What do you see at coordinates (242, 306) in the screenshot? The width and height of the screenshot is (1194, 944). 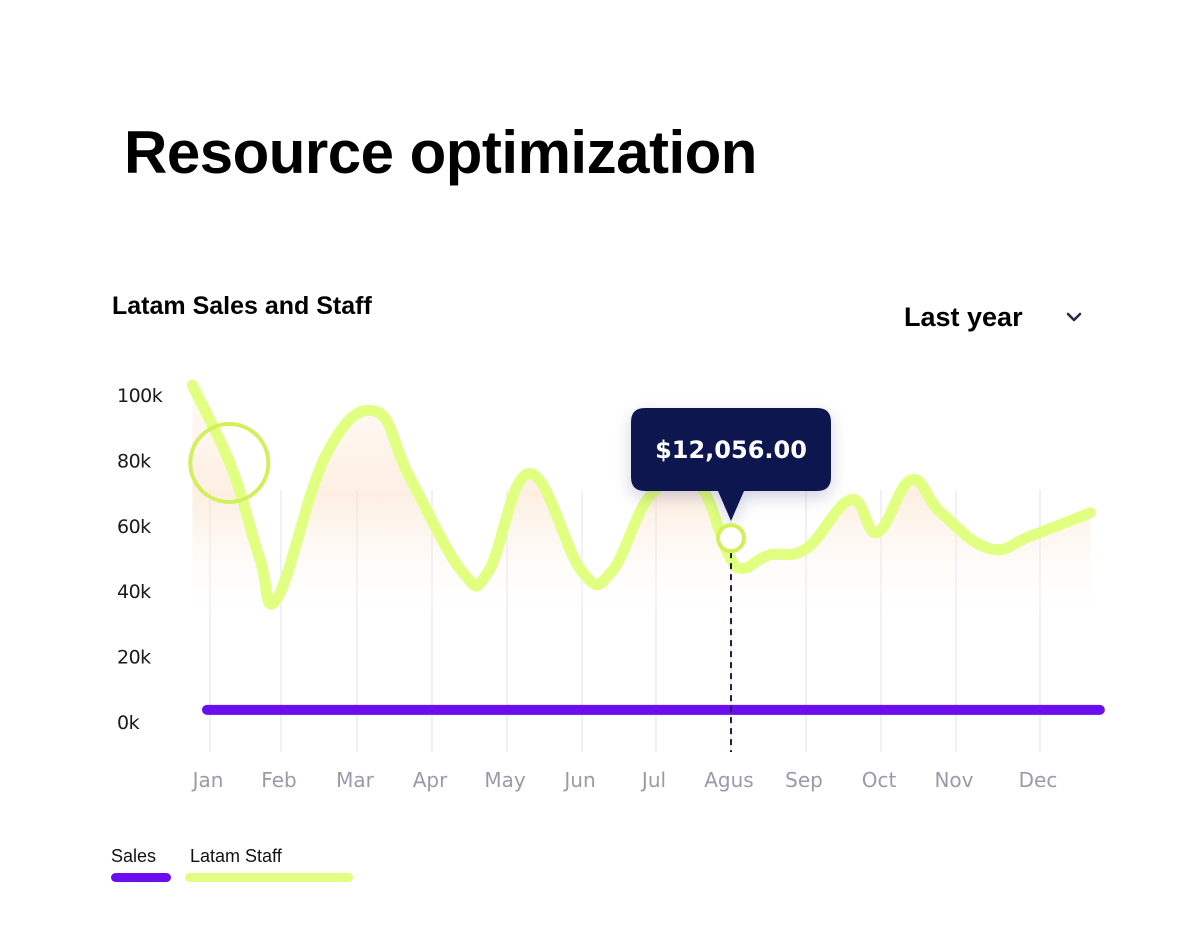 I see `chart-title: Latam Sales and Staff` at bounding box center [242, 306].